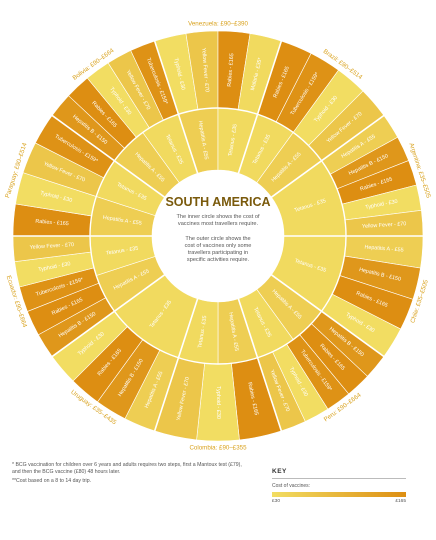 The height and width of the screenshot is (540, 436). I want to click on chile-outer-label-0: Hepatitis A - £55, so click(384, 249).